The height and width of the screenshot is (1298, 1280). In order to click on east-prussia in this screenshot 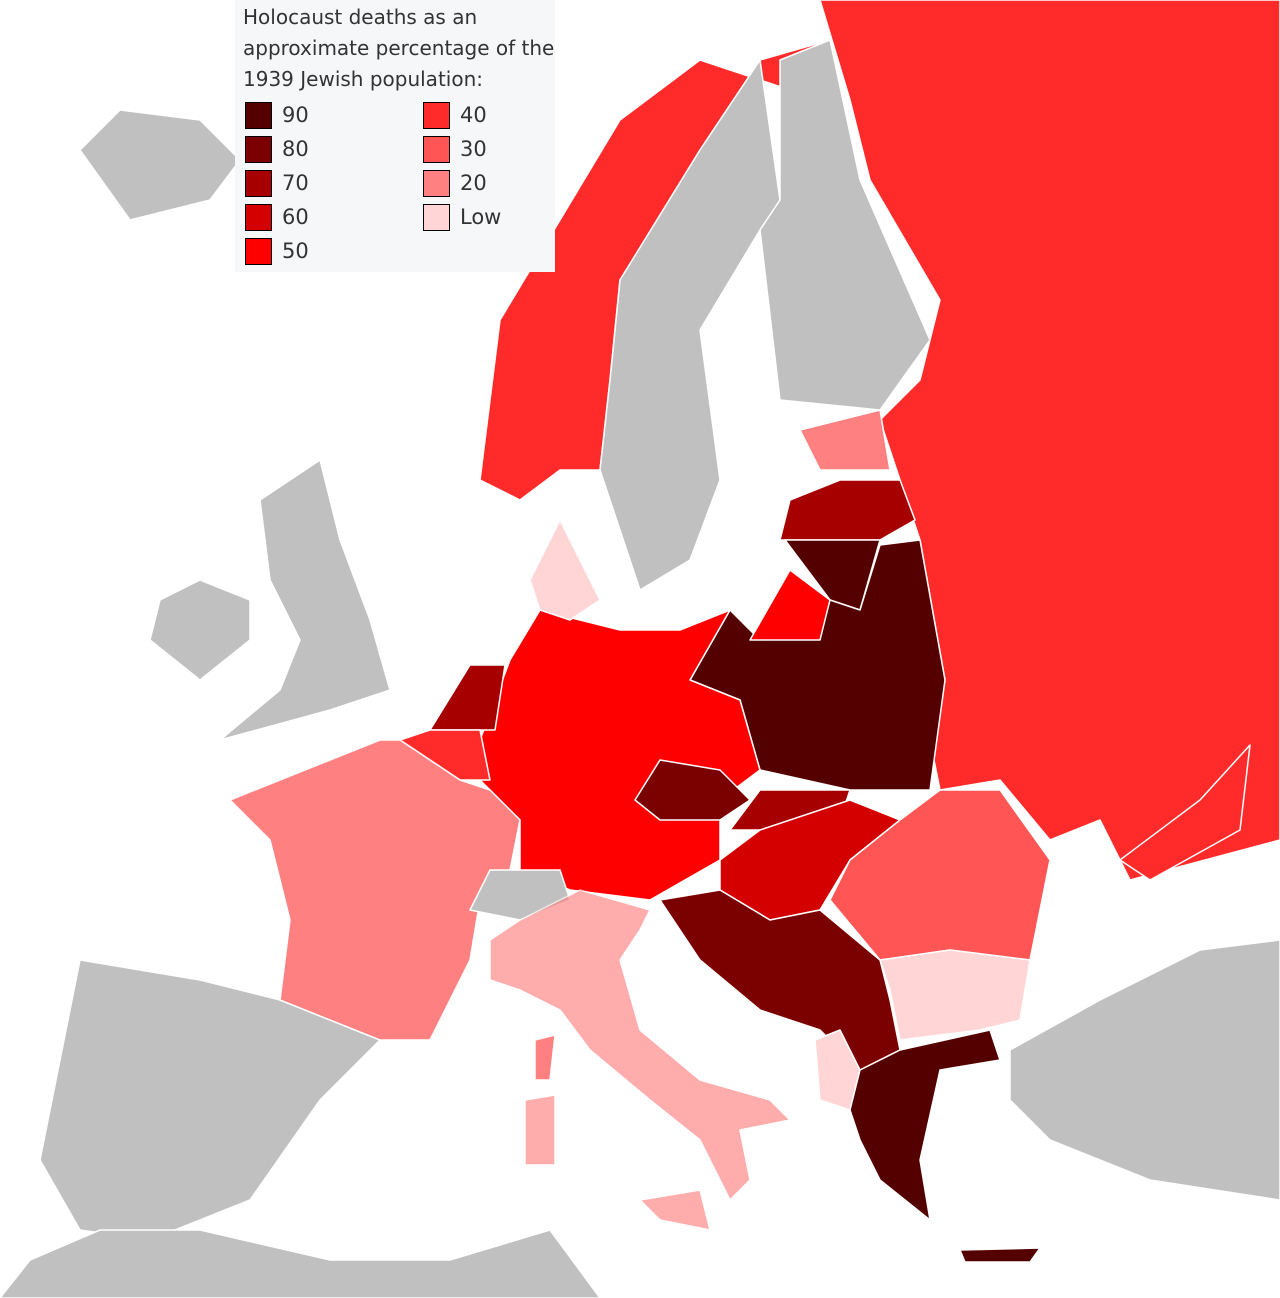, I will do `click(790, 605)`.